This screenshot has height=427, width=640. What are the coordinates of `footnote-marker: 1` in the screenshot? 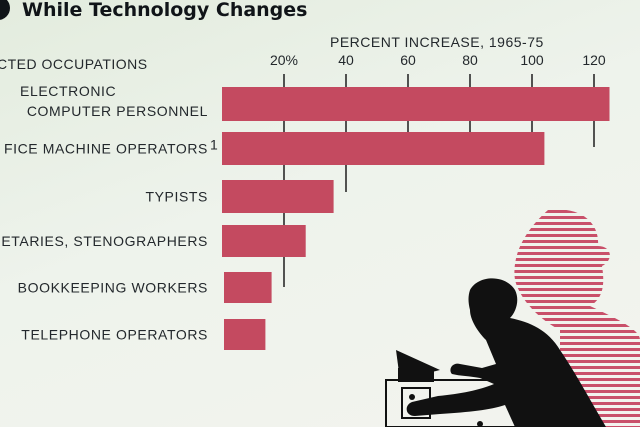 It's located at (214, 145).